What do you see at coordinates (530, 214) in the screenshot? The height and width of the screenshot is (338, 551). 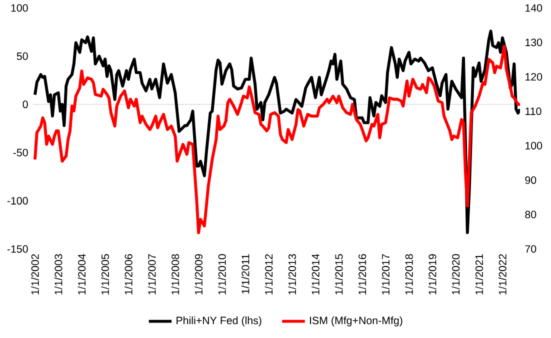 I see `y2-tick-label: 80` at bounding box center [530, 214].